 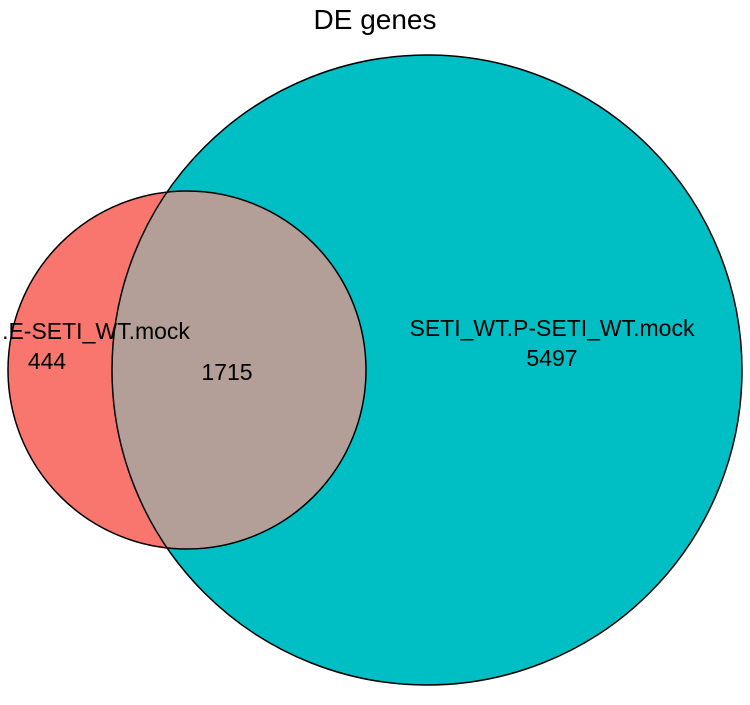 I want to click on right-set-count: 5497, so click(x=551, y=358).